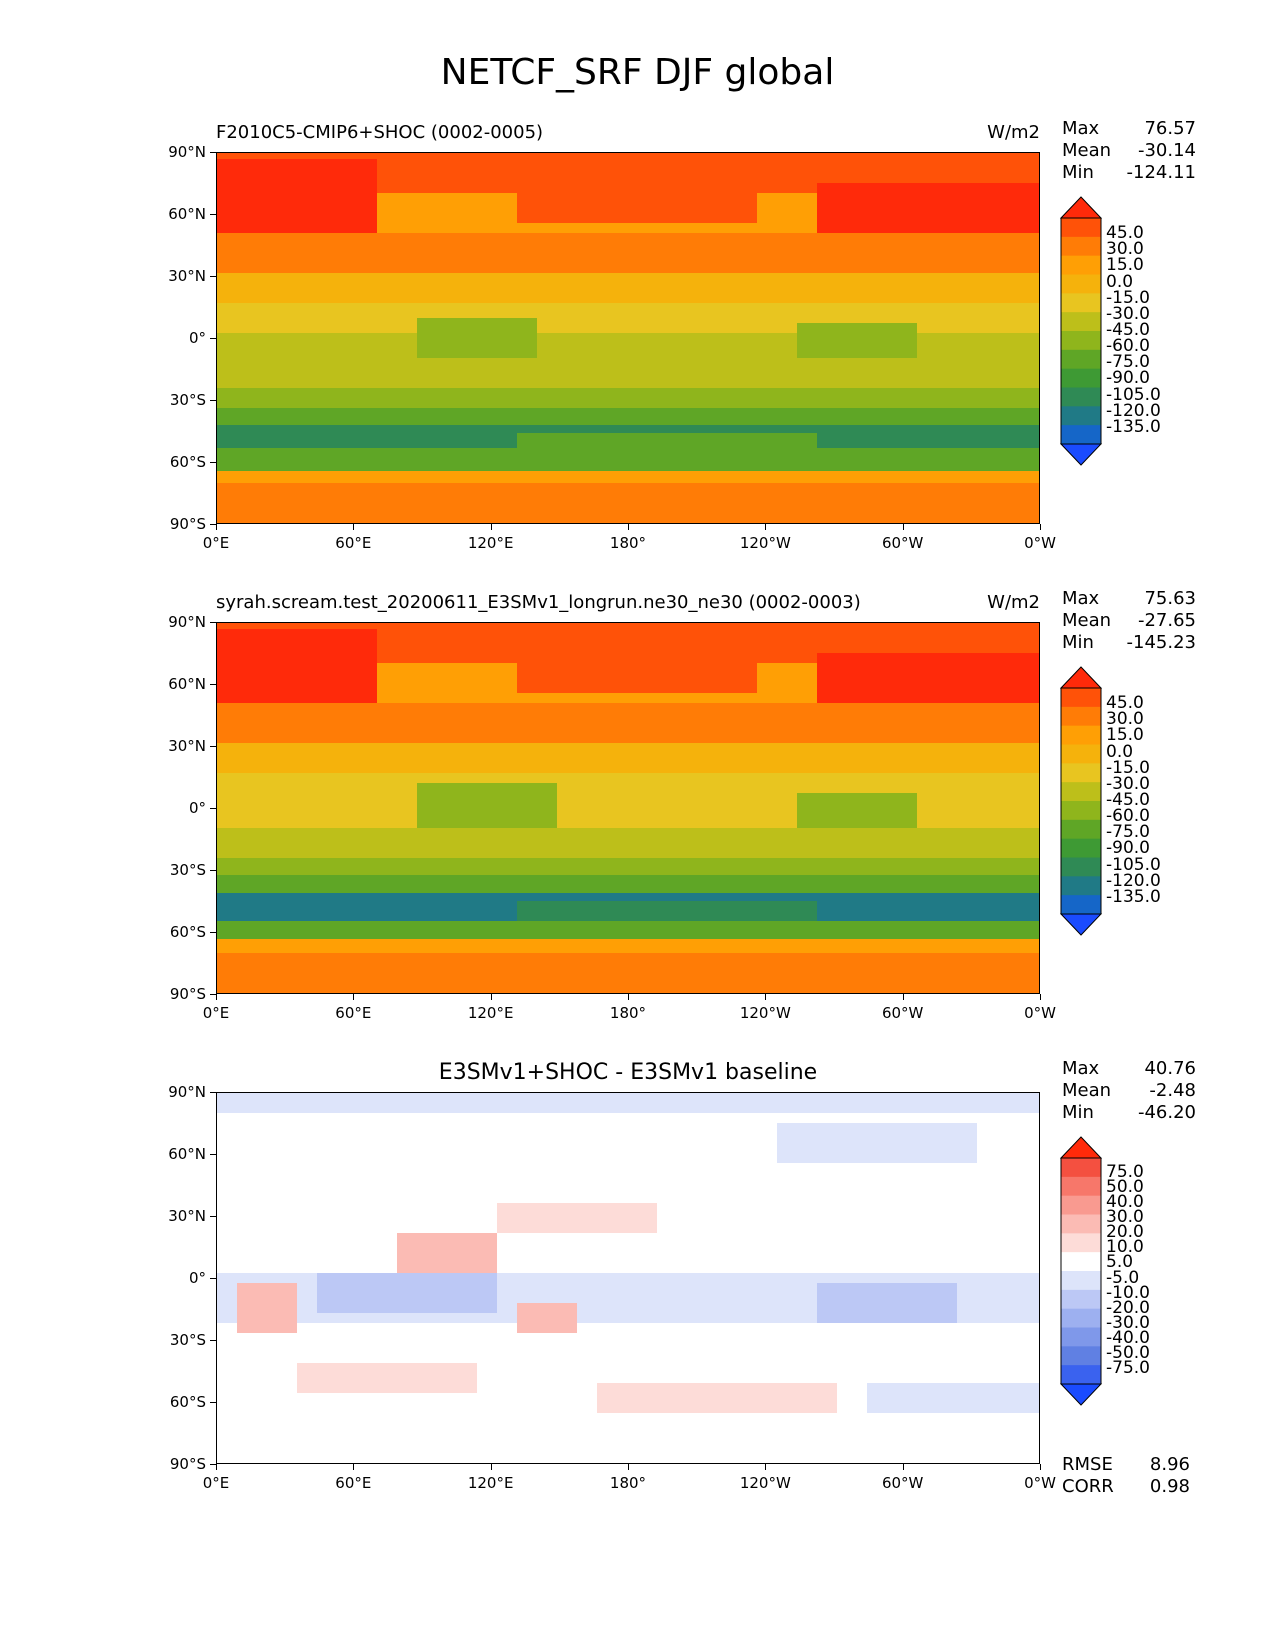 The width and height of the screenshot is (1275, 1650). What do you see at coordinates (1087, 1464) in the screenshot?
I see `footer-stat-label: RMSE` at bounding box center [1087, 1464].